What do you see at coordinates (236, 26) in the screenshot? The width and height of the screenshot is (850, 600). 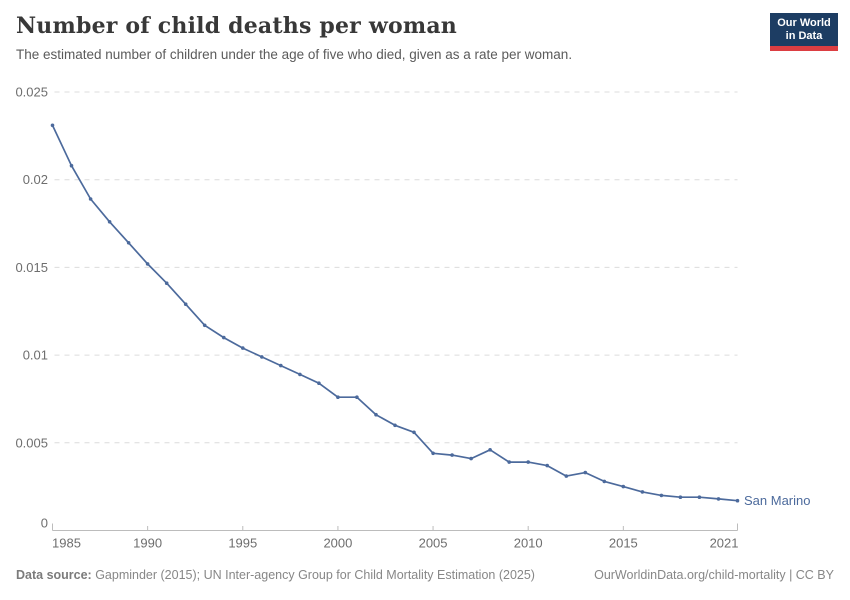 I see `chart-title: Number of child deaths per woman` at bounding box center [236, 26].